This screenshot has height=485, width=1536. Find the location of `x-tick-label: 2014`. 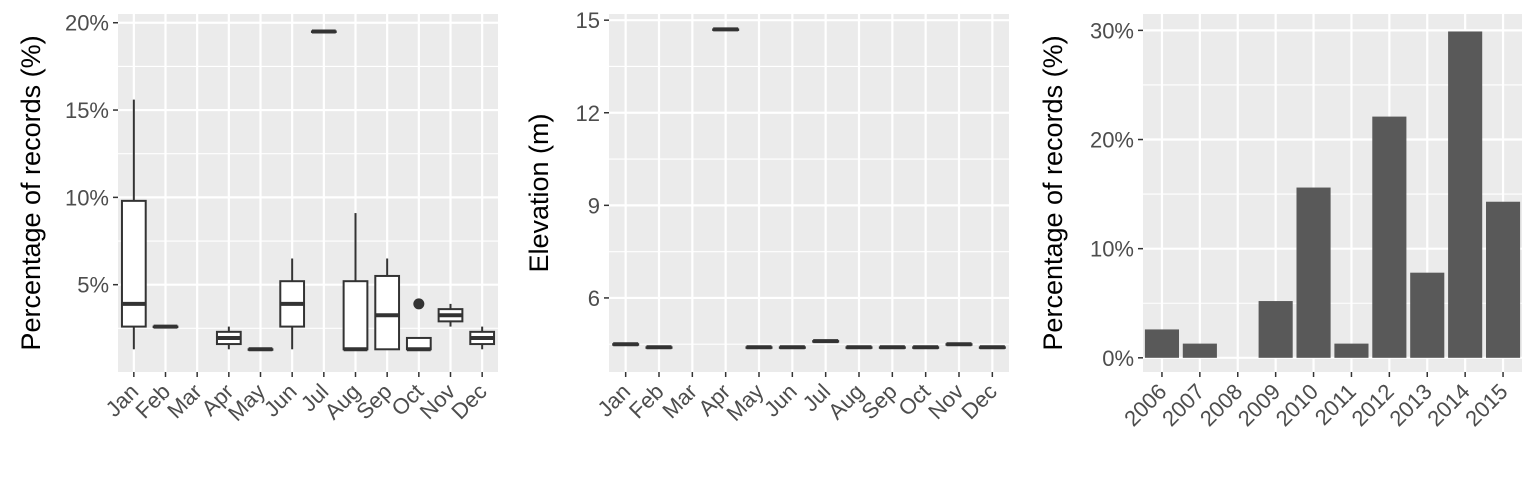

x-tick-label: 2014 is located at coordinates (1448, 405).